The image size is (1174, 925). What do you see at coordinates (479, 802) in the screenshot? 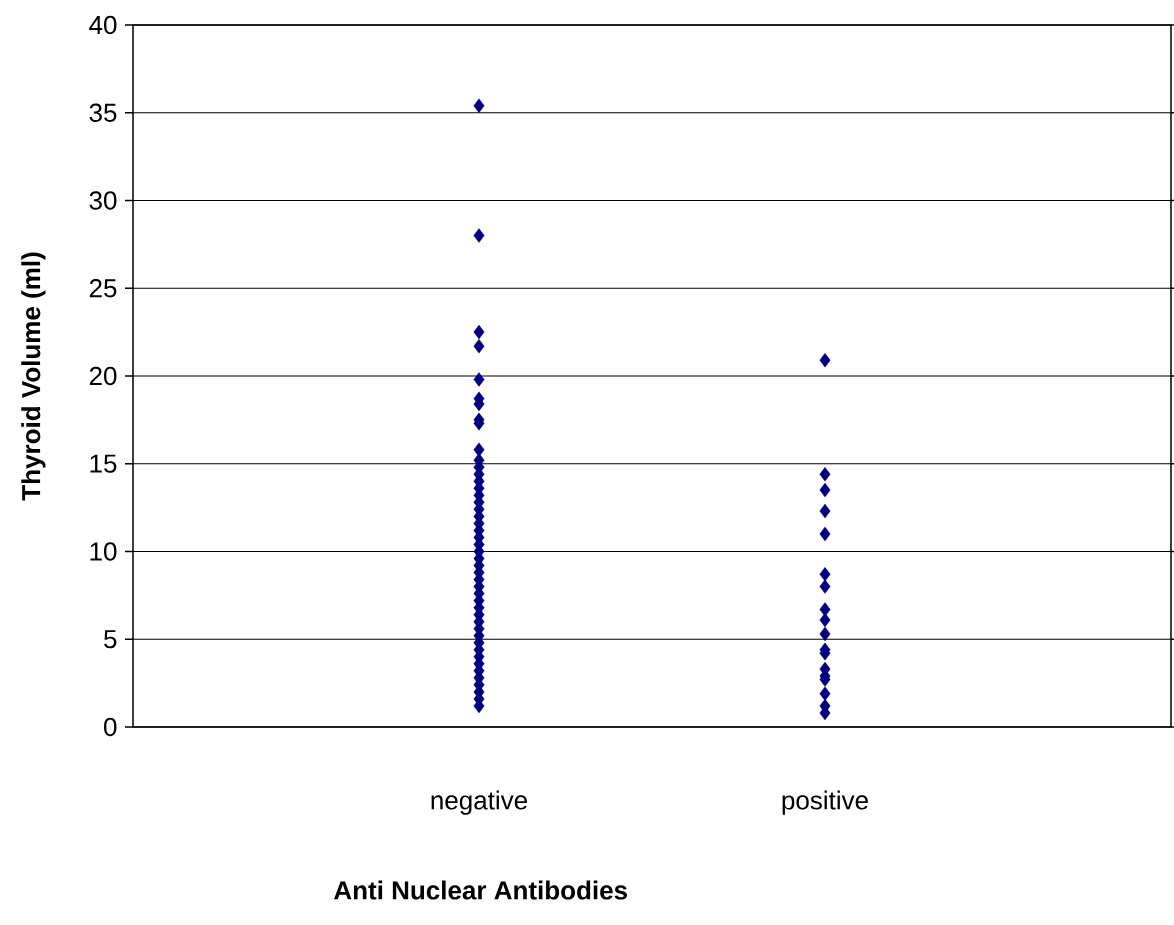
I see `x-tick-label: negative` at bounding box center [479, 802].